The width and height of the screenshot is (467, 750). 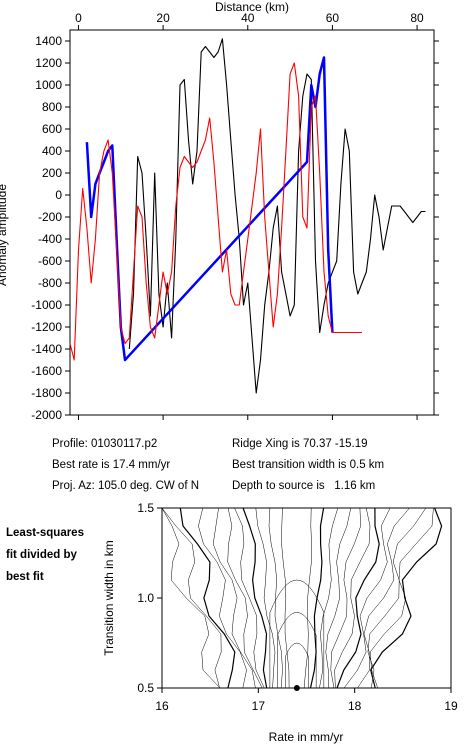 I want to click on y-tick-label: -200, so click(x=50, y=217).